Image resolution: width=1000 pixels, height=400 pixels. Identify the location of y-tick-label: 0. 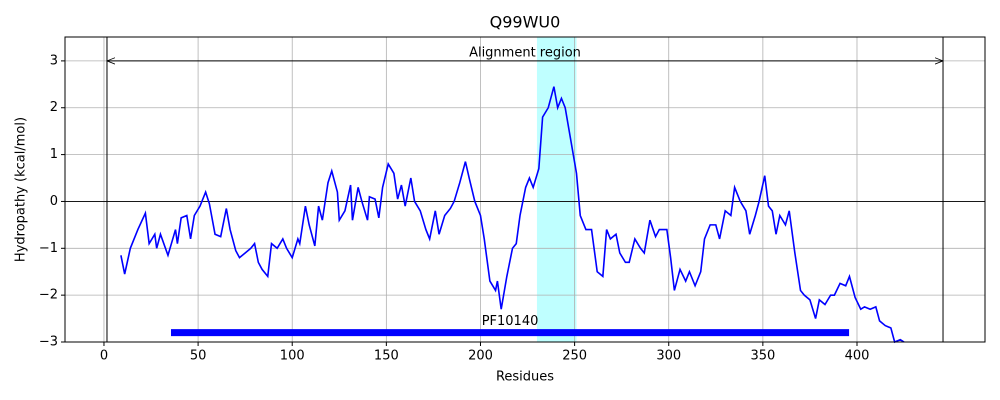
(54, 201).